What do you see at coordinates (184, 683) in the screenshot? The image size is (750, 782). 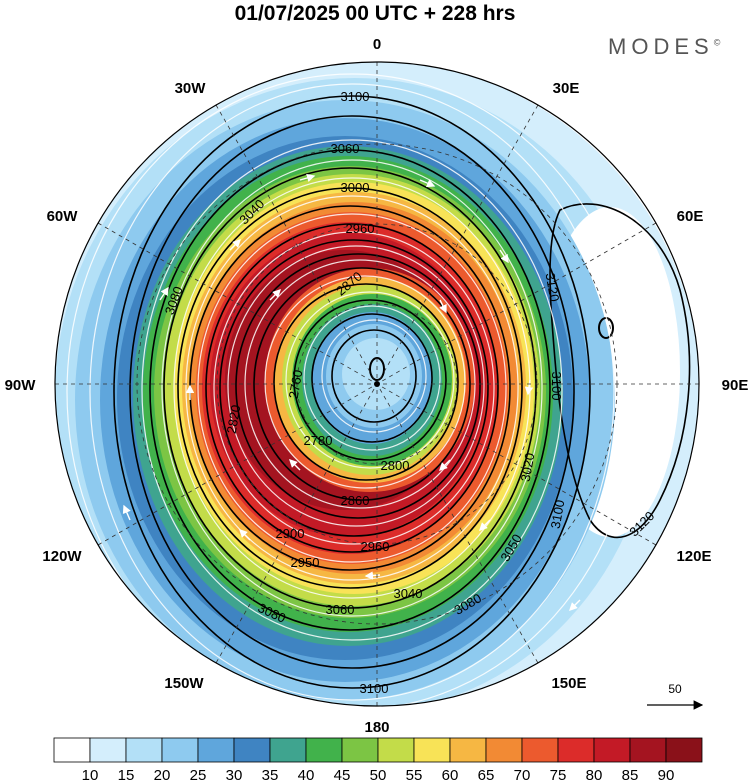 I see `lon-label-150w: 150W` at bounding box center [184, 683].